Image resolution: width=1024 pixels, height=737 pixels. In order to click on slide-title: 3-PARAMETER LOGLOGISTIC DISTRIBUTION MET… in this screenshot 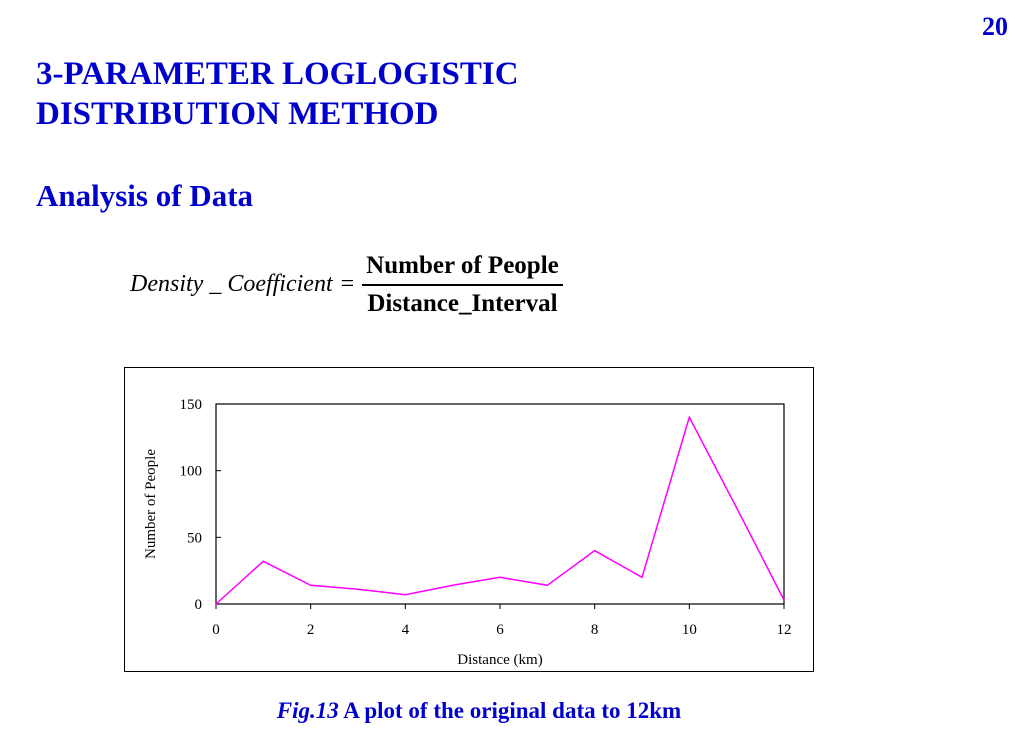, I will do `click(277, 94)`.